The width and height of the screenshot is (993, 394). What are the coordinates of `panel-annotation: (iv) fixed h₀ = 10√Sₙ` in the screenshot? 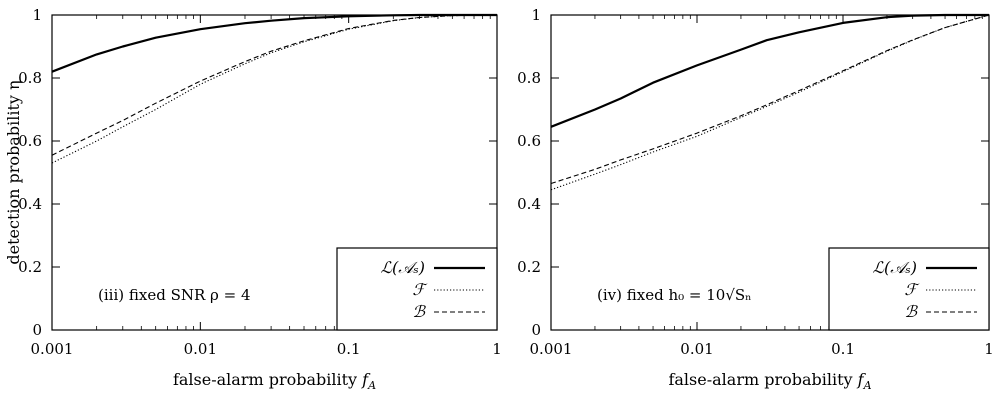 It's located at (674, 295).